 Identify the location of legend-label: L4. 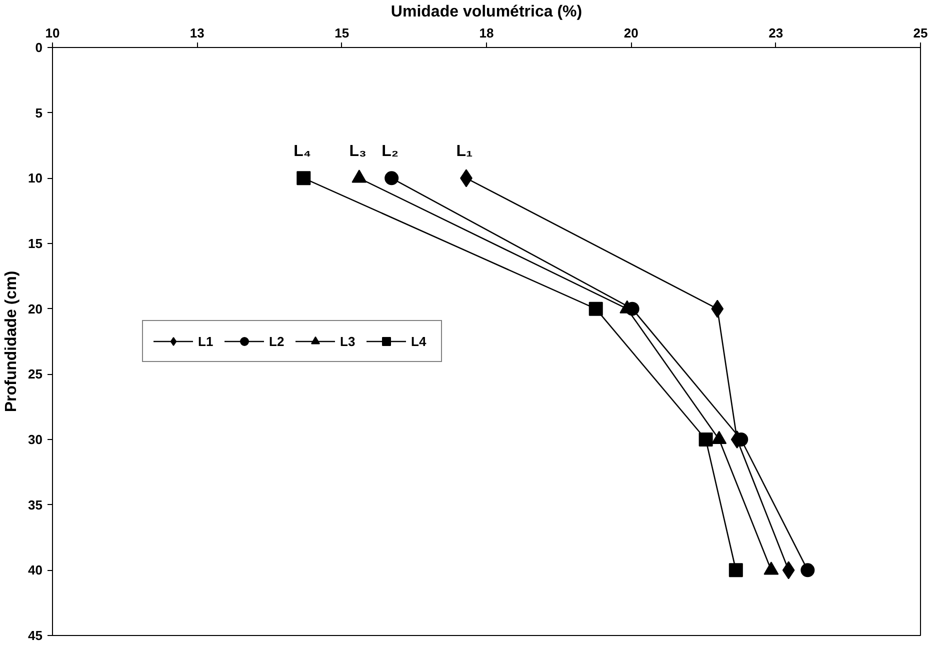
(419, 341).